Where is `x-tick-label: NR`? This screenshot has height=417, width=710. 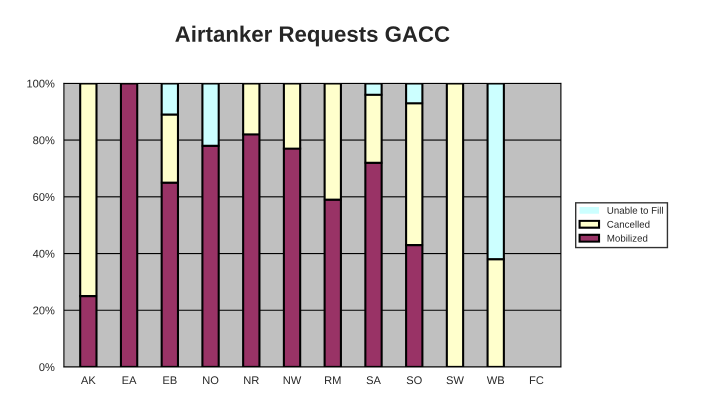
x-tick-label: NR is located at coordinates (251, 380).